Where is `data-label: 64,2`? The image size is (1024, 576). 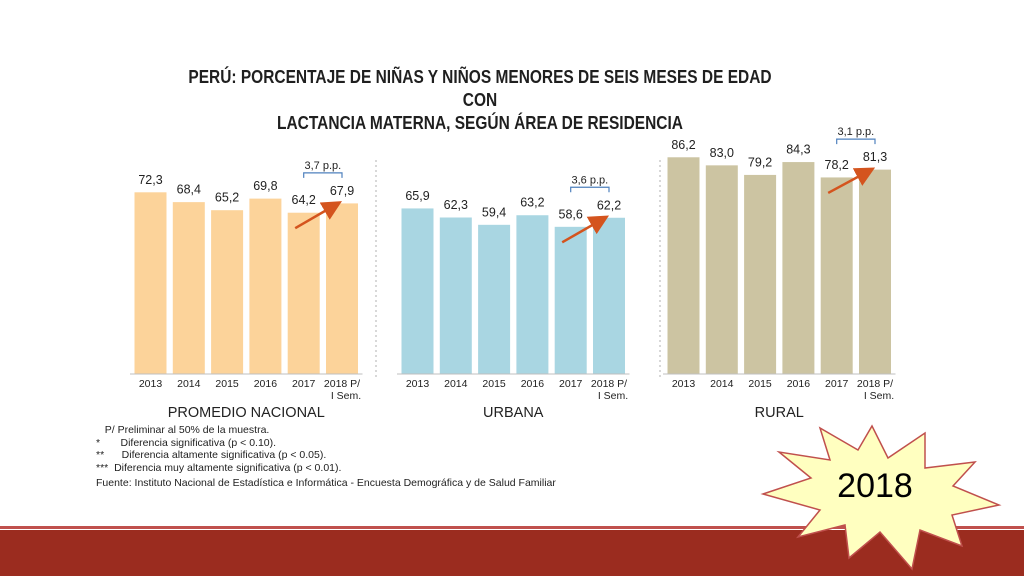 data-label: 64,2 is located at coordinates (304, 200).